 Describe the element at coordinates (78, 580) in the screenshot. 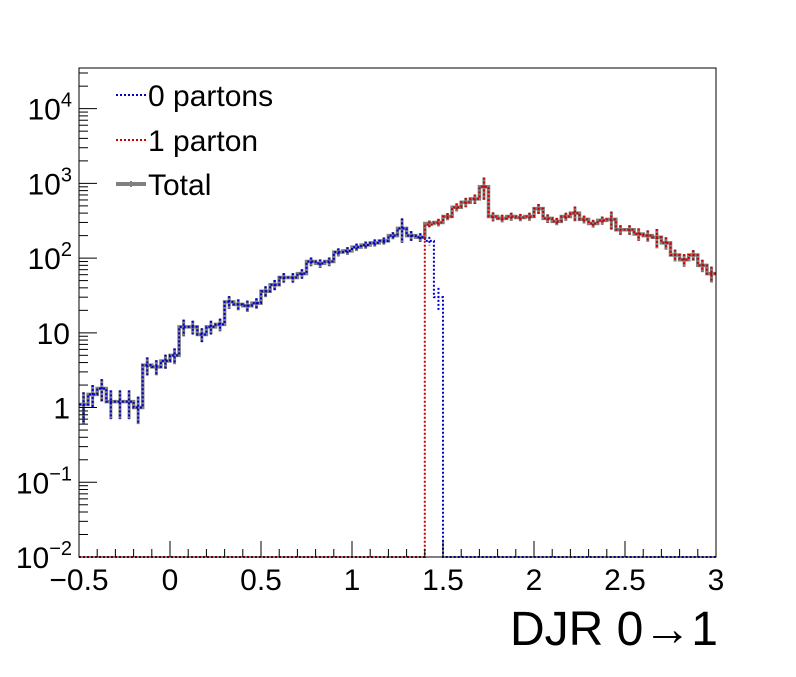

I see `x-tick-label: −0.5` at that location.